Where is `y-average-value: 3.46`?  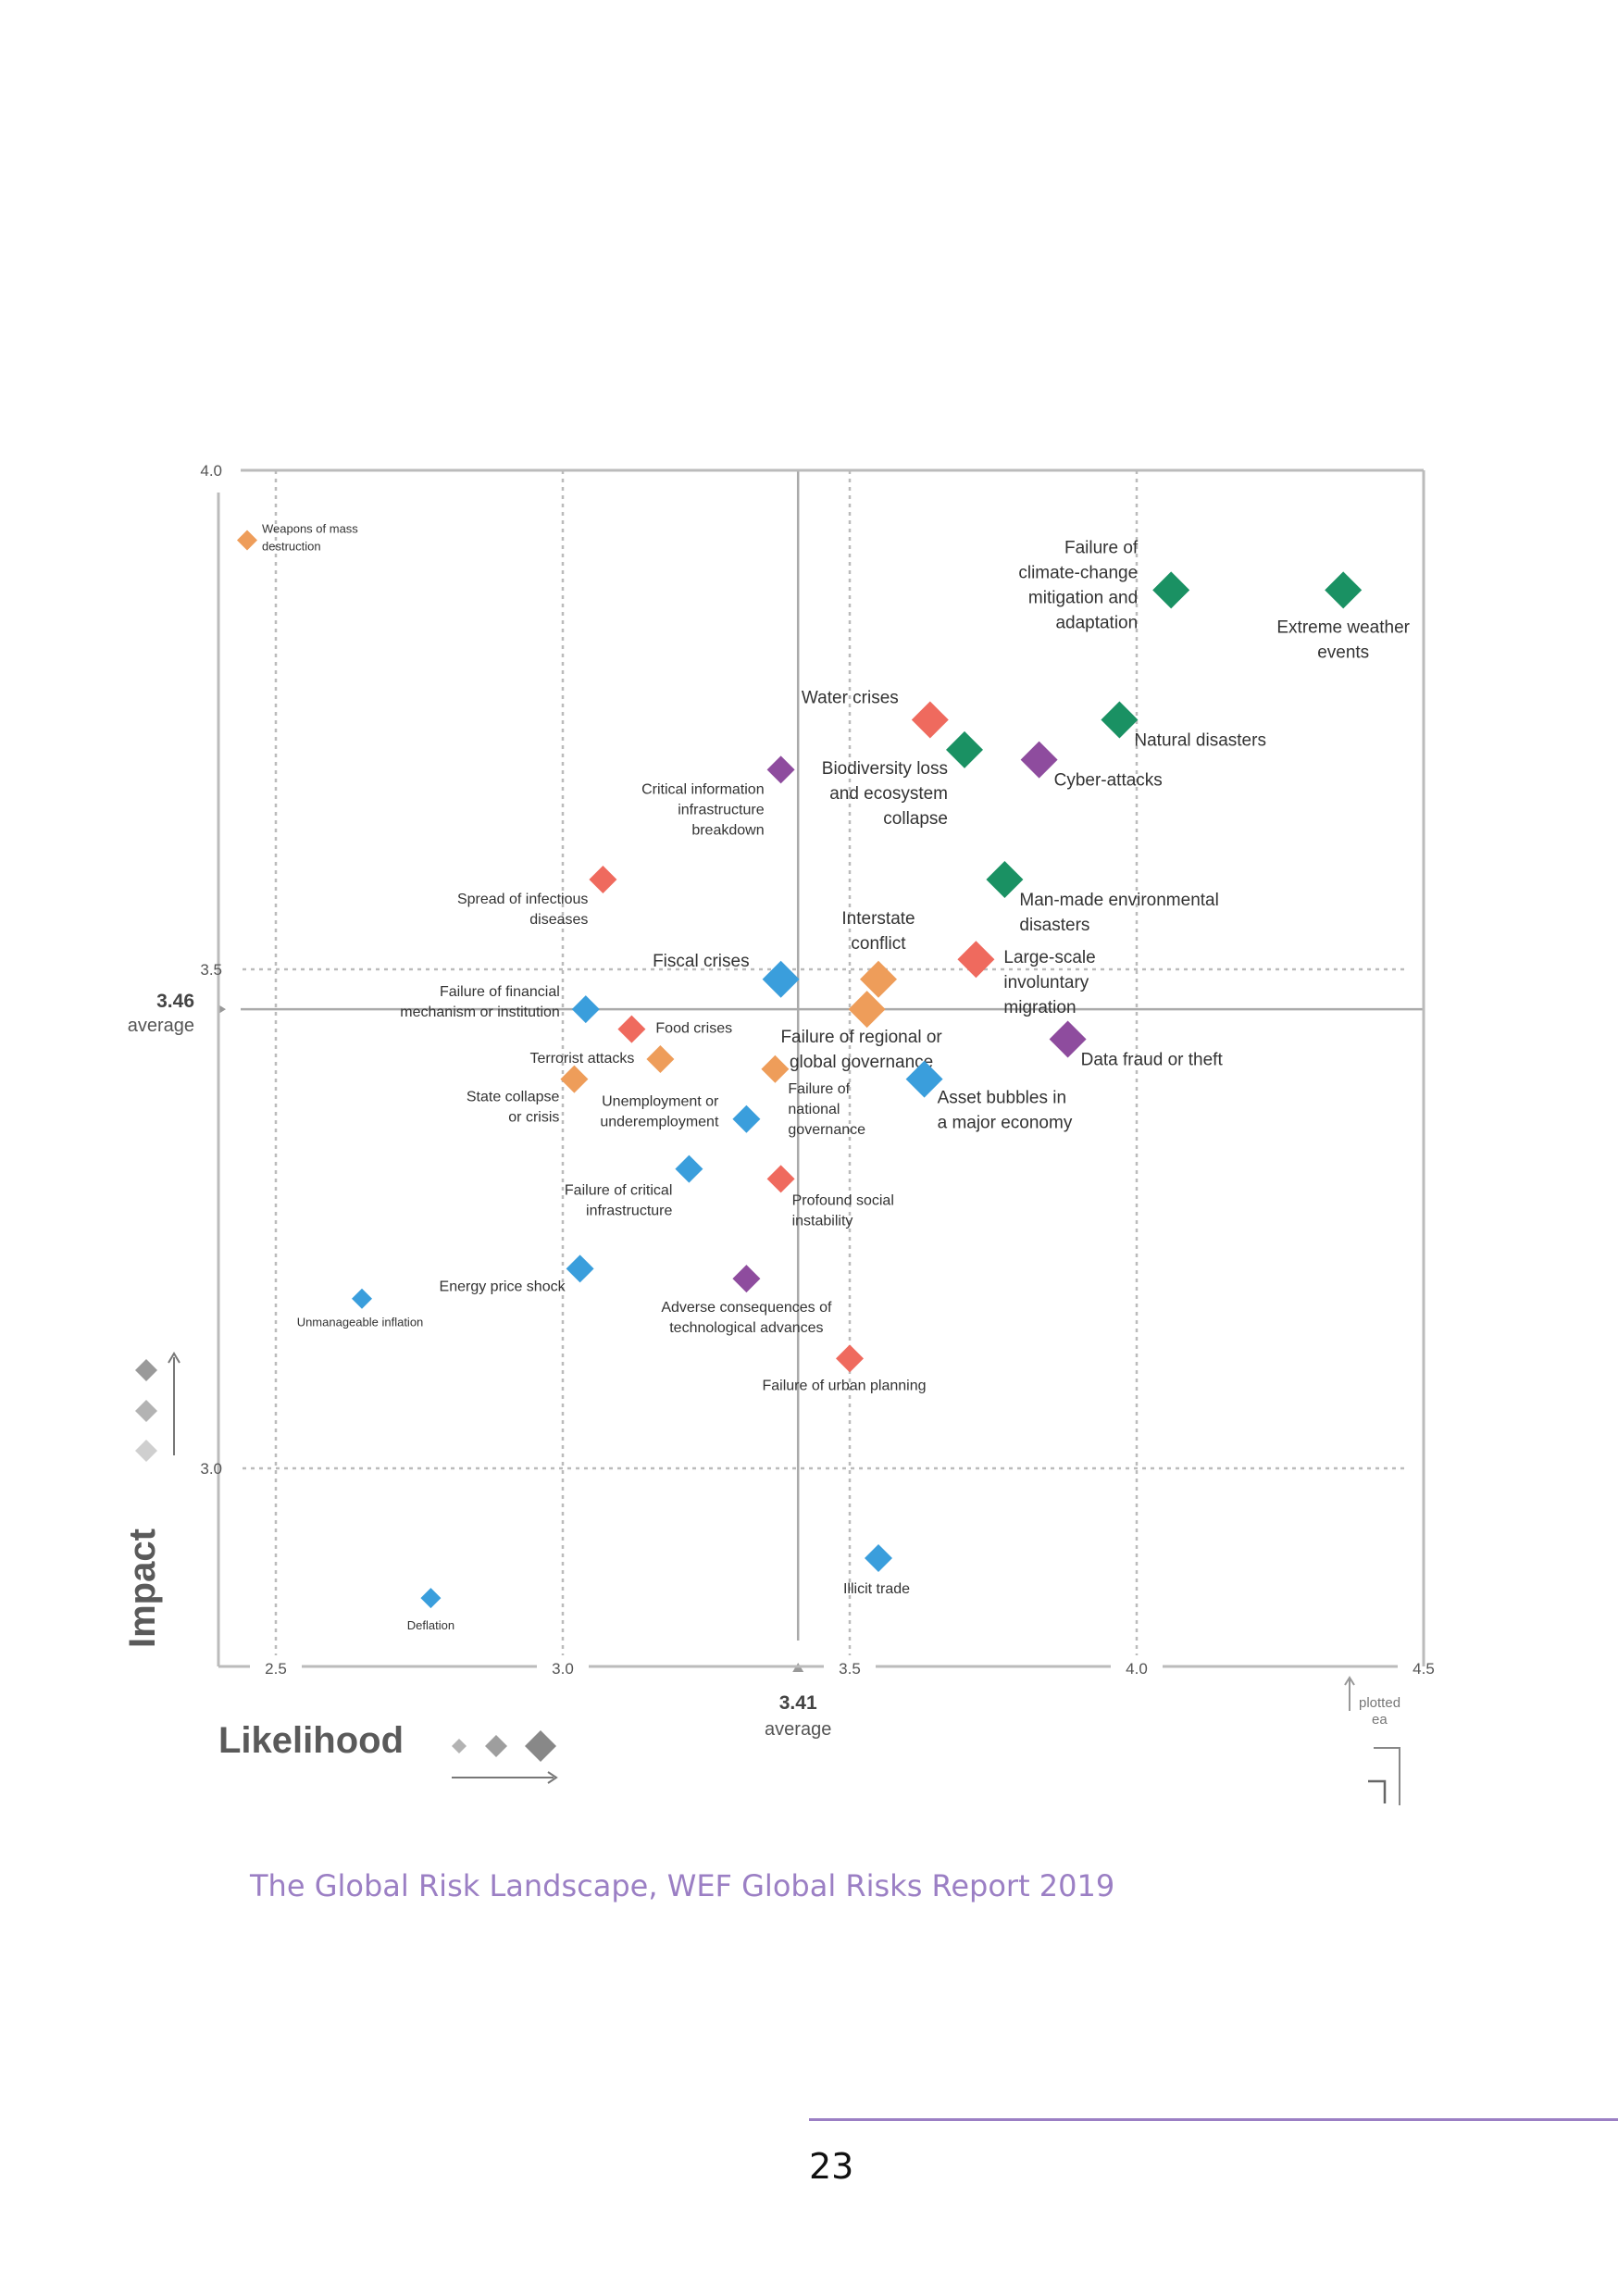
y-average-value: 3.46 is located at coordinates (175, 1002).